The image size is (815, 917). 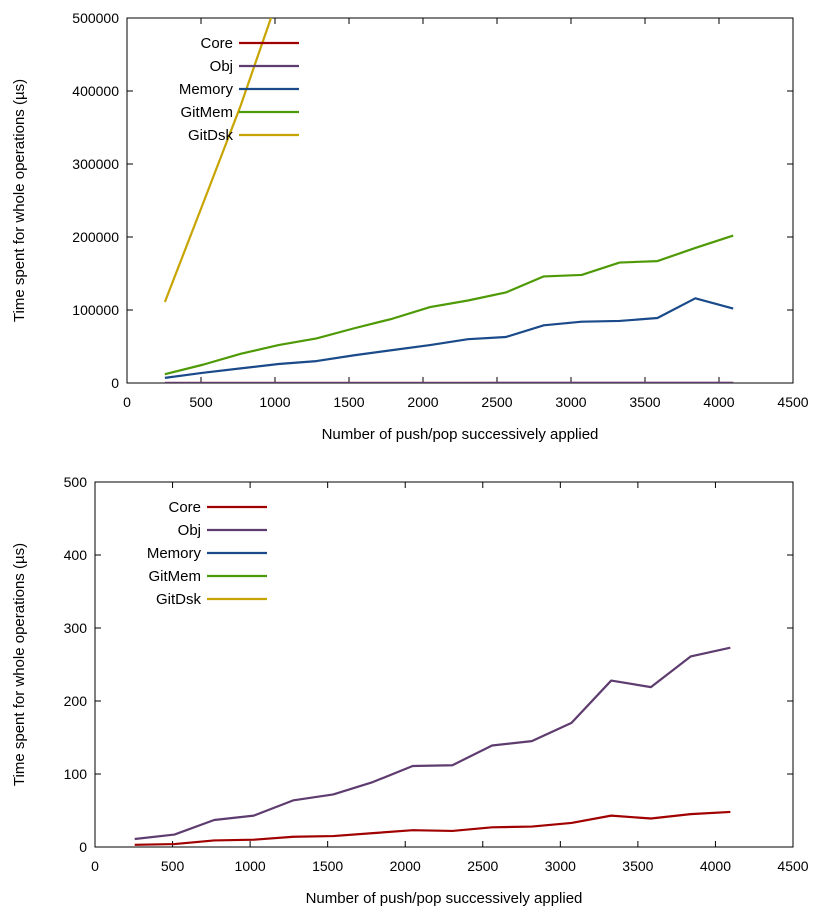 What do you see at coordinates (76, 628) in the screenshot?
I see `y-tick-label: 300` at bounding box center [76, 628].